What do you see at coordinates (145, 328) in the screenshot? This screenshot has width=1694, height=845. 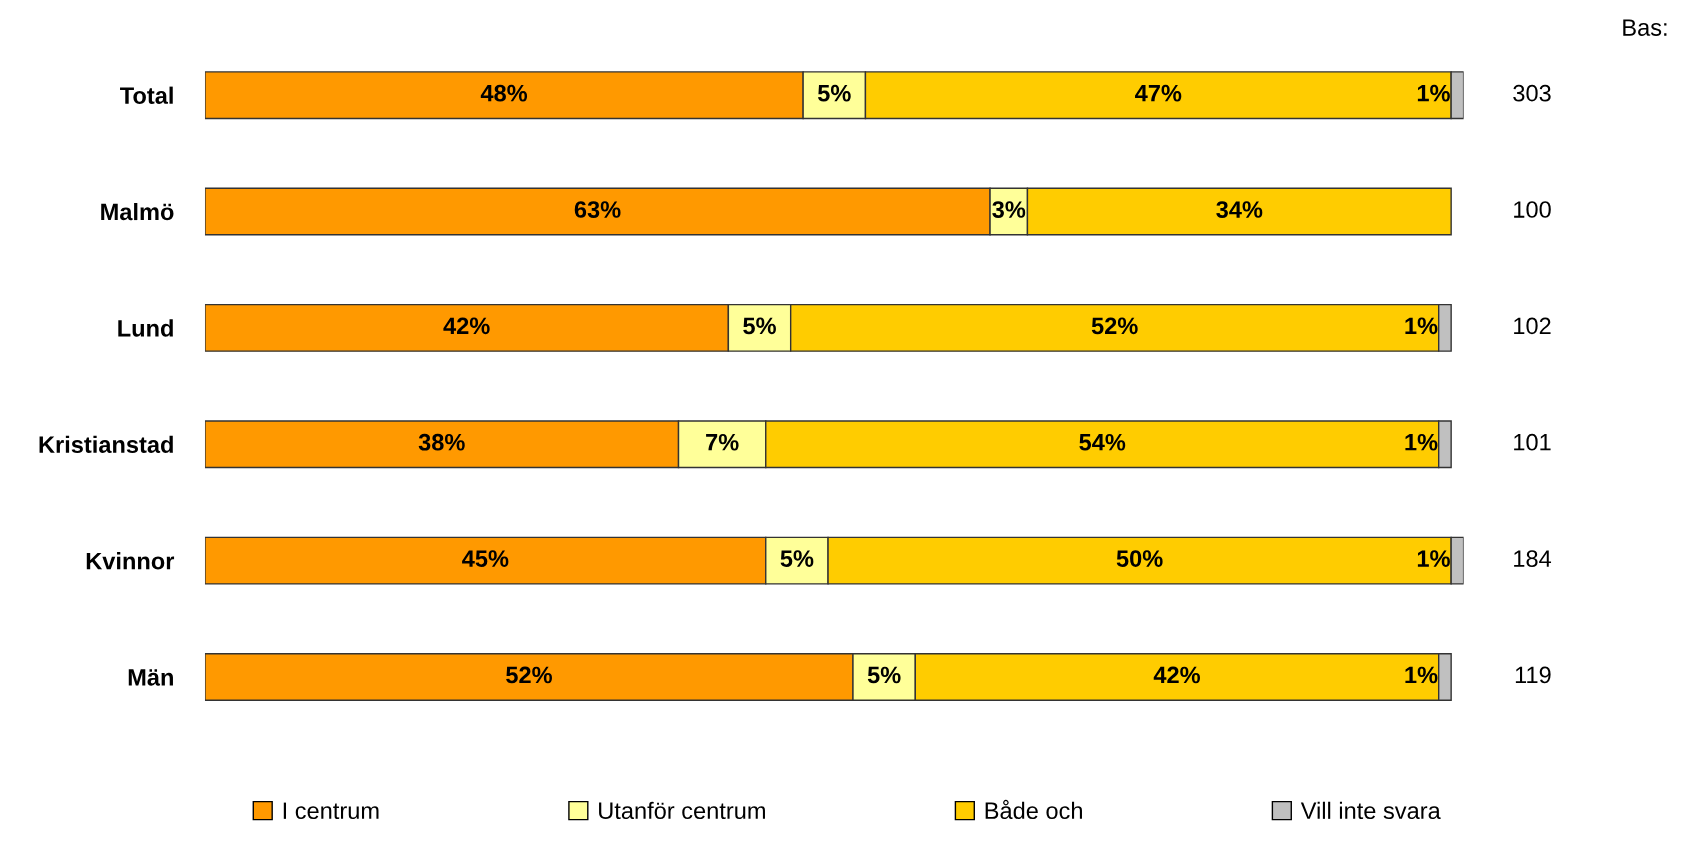 I see `y-tick-label: Lund` at bounding box center [145, 328].